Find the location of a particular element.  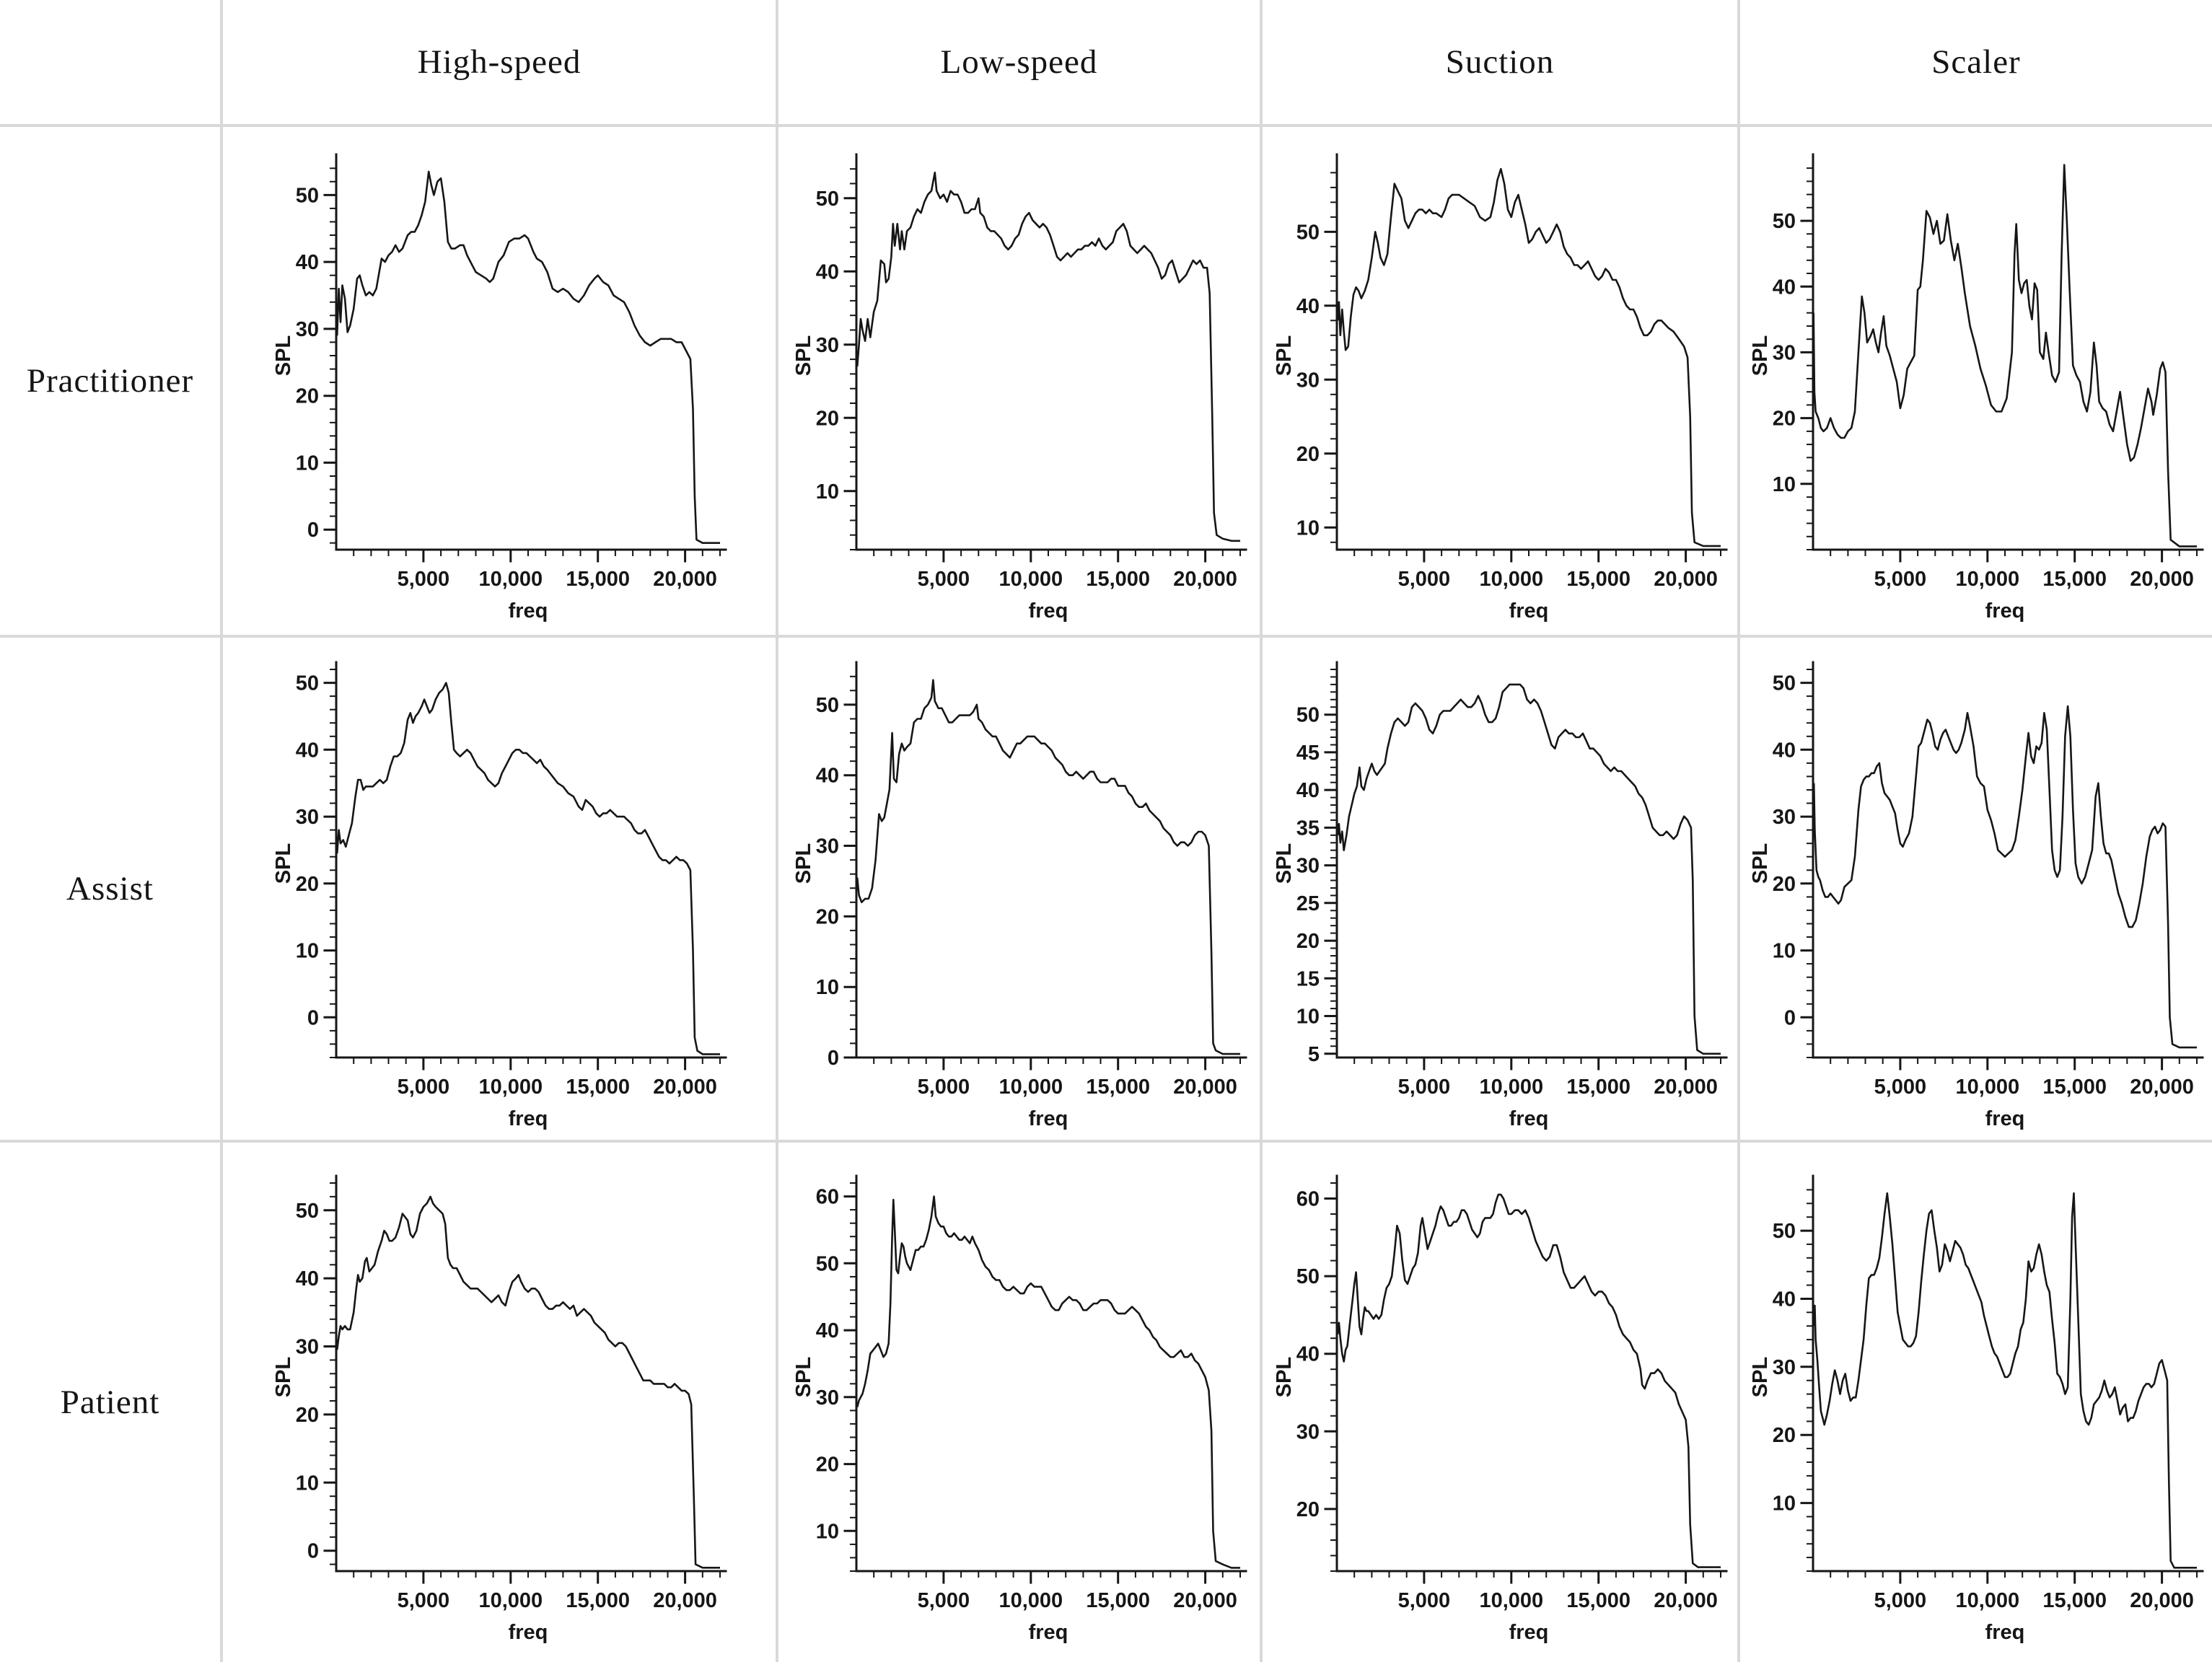

row-header-patient: Patient is located at coordinates (110, 1401).